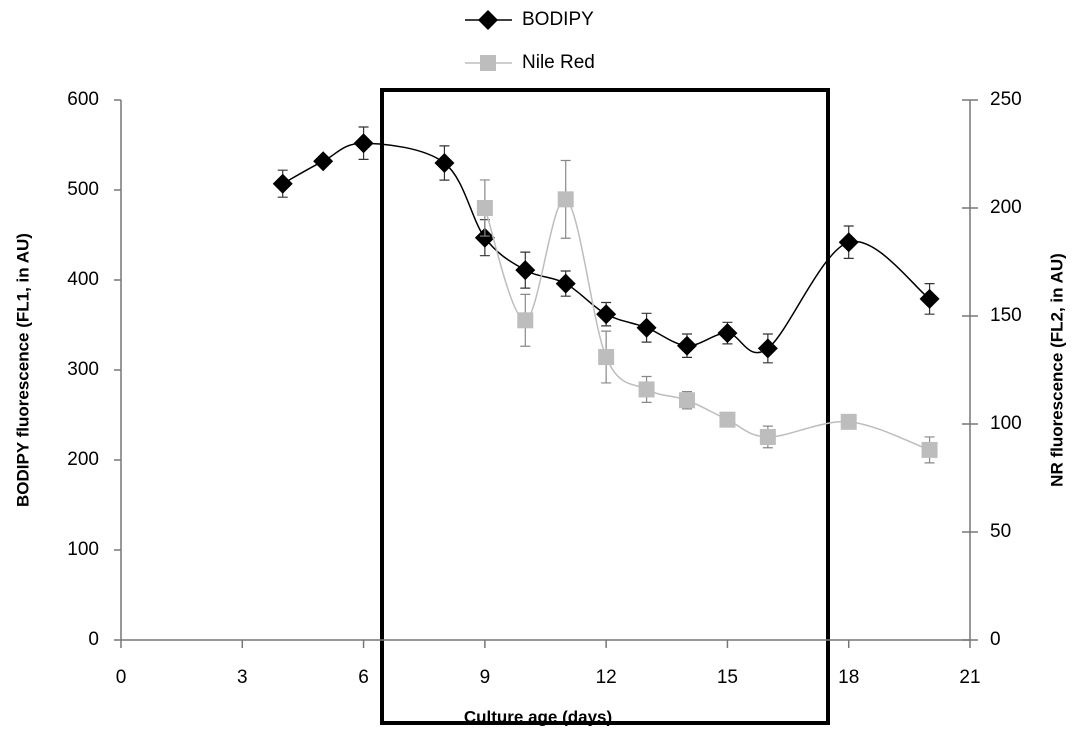 This screenshot has width=1076, height=743. Describe the element at coordinates (969, 677) in the screenshot. I see `x-tick-label: 21` at that location.